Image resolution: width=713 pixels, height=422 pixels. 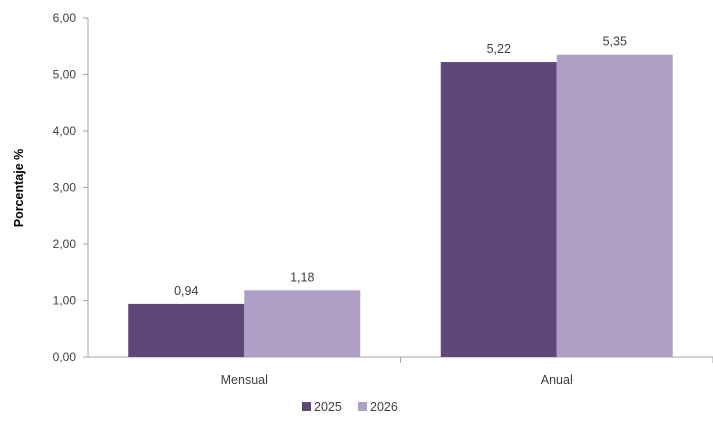 What do you see at coordinates (557, 380) in the screenshot?
I see `x-category-label: Anual` at bounding box center [557, 380].